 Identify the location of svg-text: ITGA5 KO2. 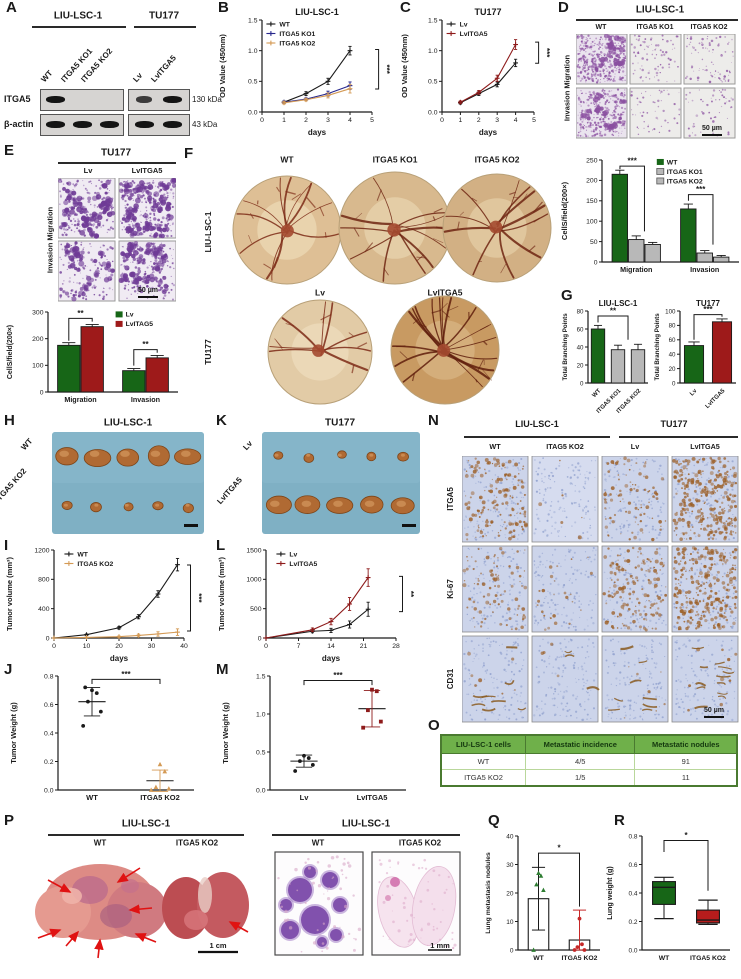
(95, 564).